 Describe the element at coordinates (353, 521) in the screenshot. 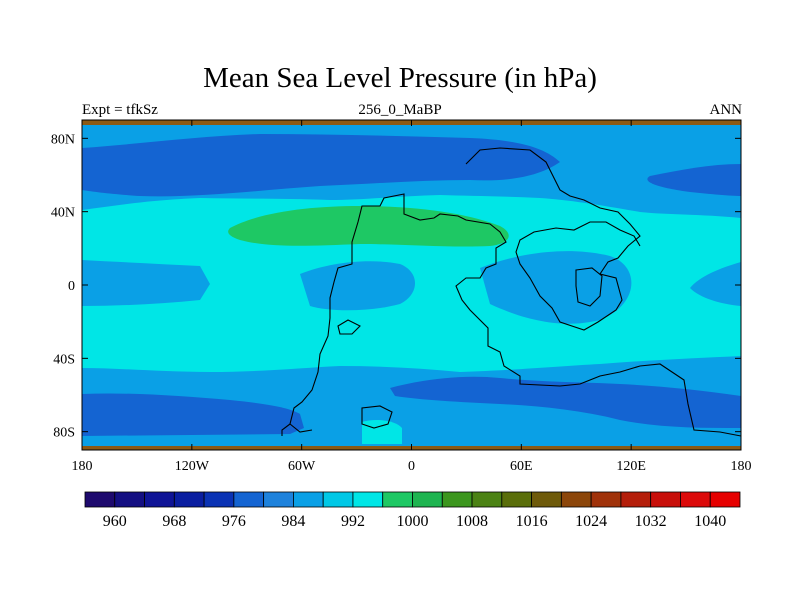

I see `colorbar-label: 992` at that location.